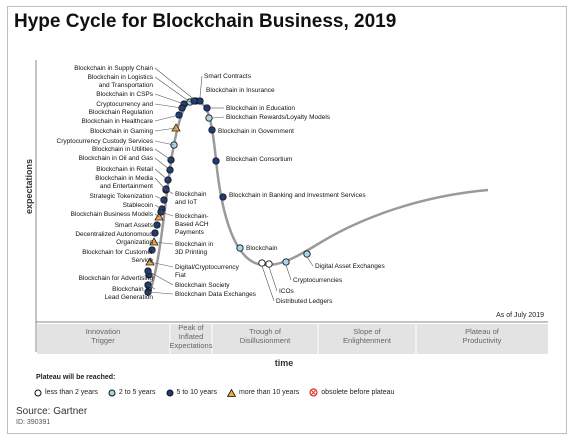  I want to click on legend-item: less than 2 years, so click(66, 393).